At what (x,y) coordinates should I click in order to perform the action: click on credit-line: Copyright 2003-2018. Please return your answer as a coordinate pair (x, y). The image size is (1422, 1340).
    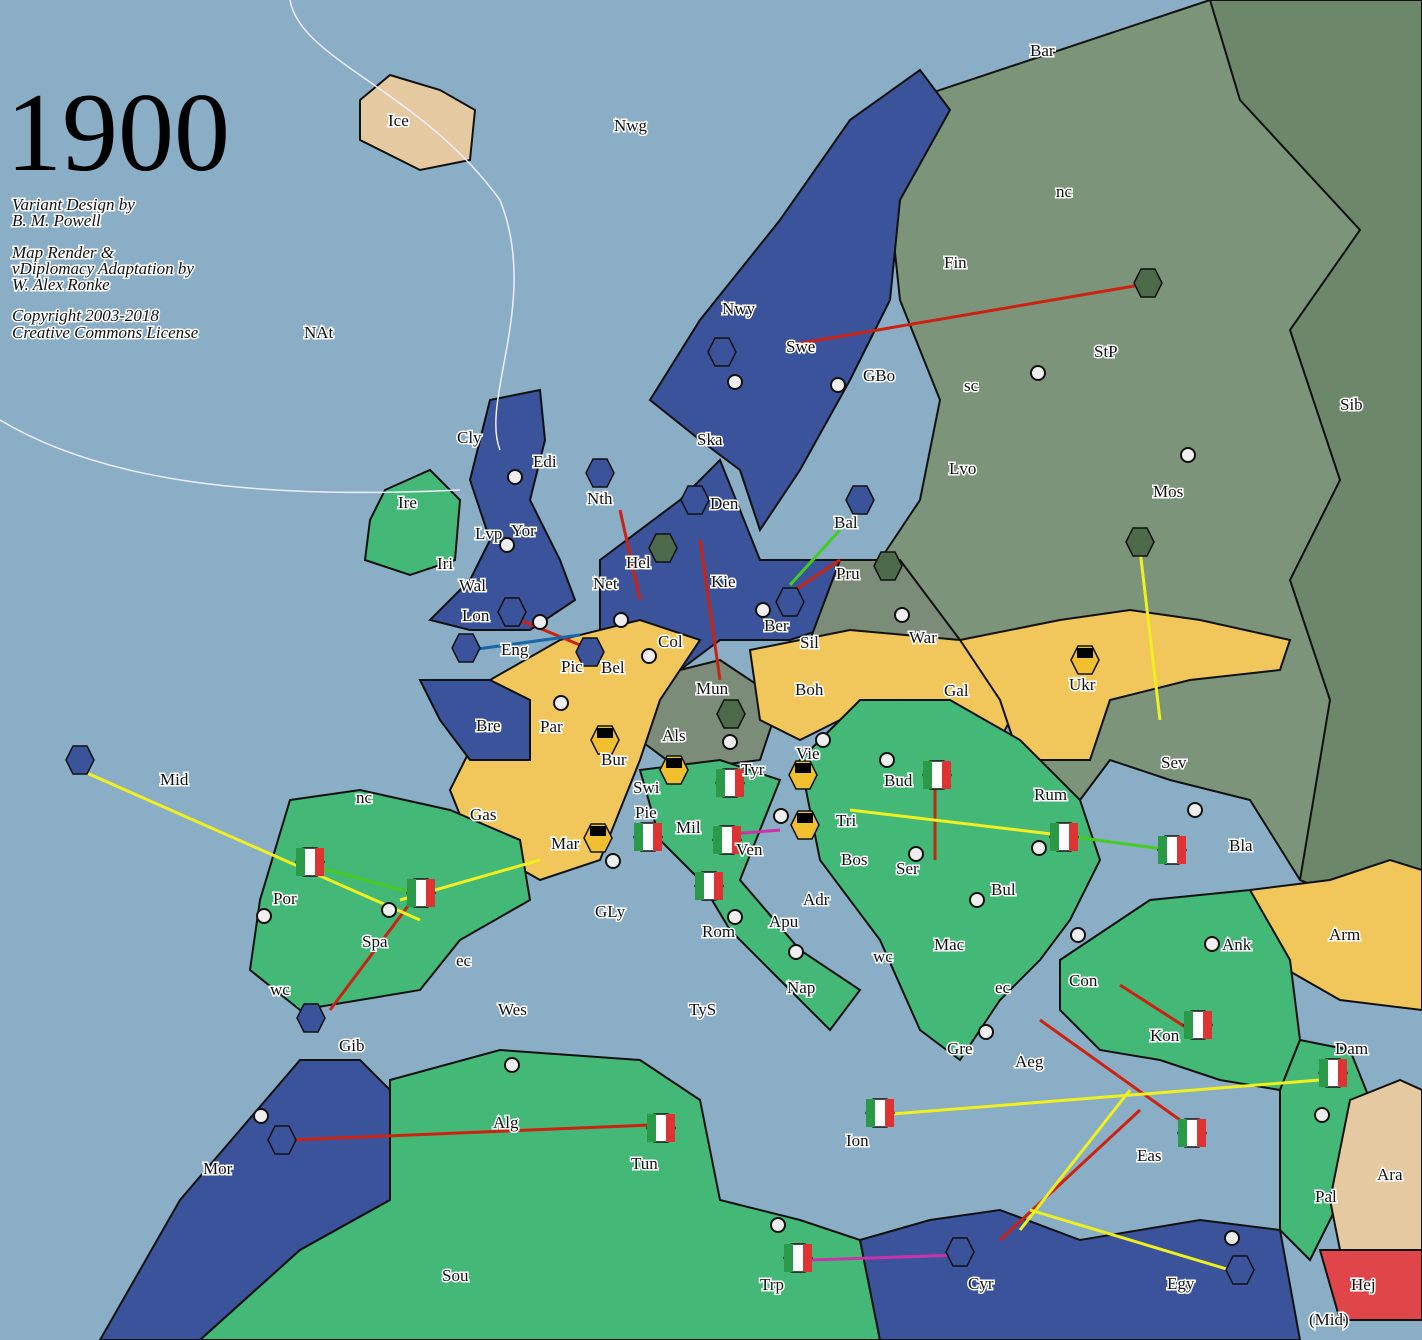
    Looking at the image, I should click on (85, 315).